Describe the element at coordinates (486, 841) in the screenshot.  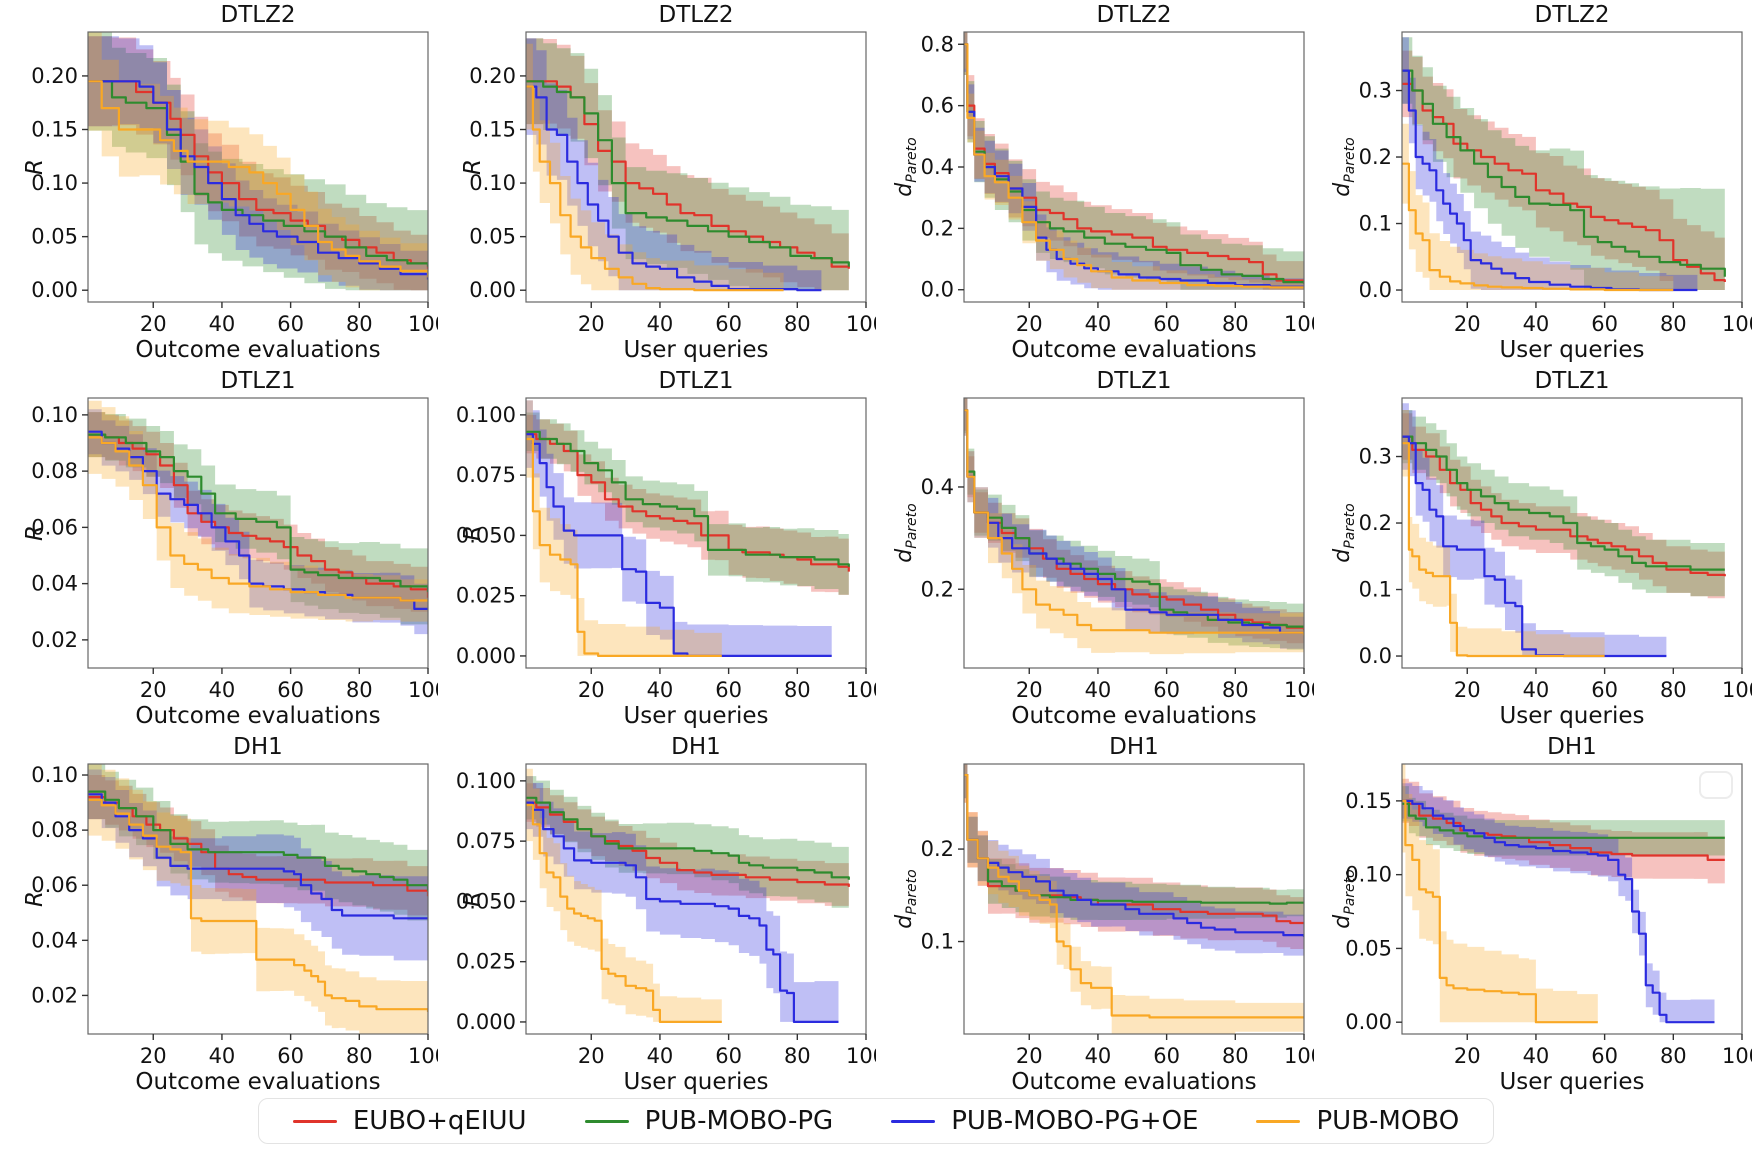
I see `y-tick-label: 0.075` at that location.